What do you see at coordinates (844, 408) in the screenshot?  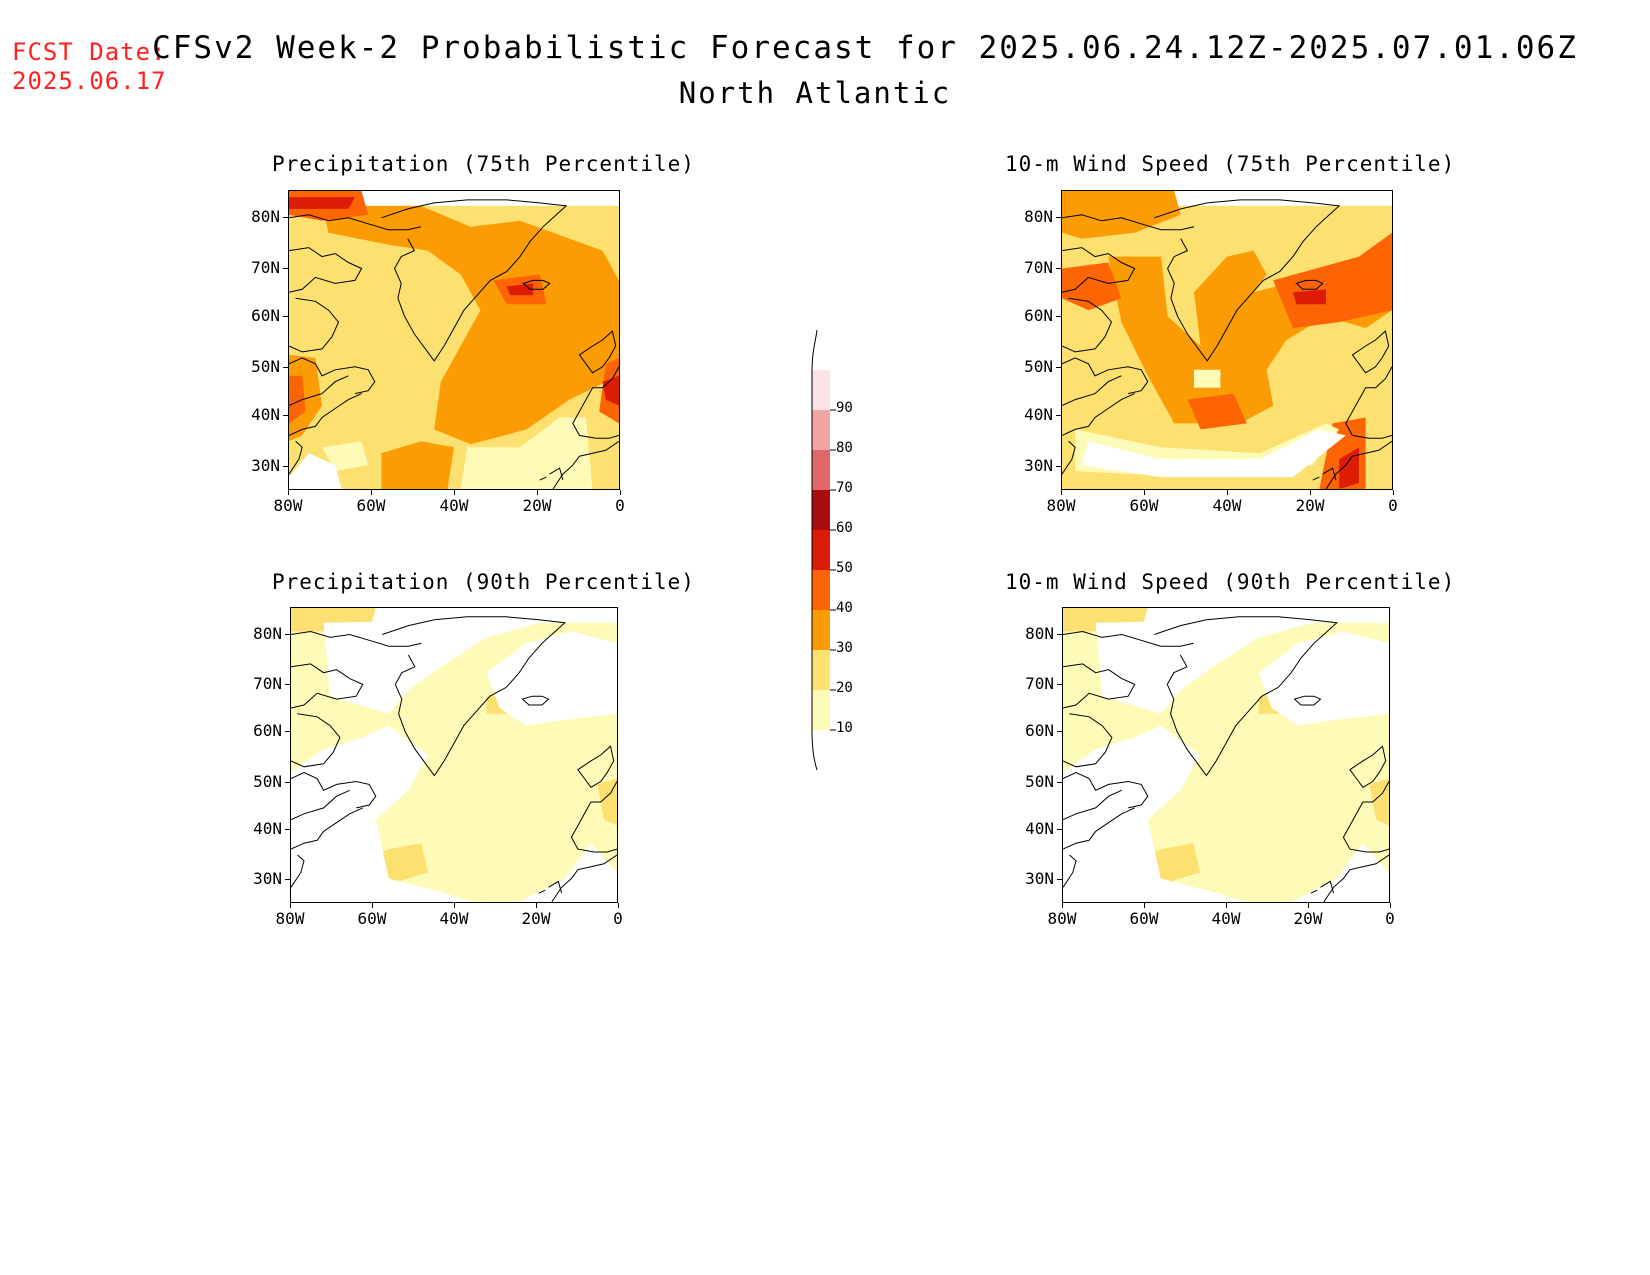 I see `colorbar-label: 90` at bounding box center [844, 408].